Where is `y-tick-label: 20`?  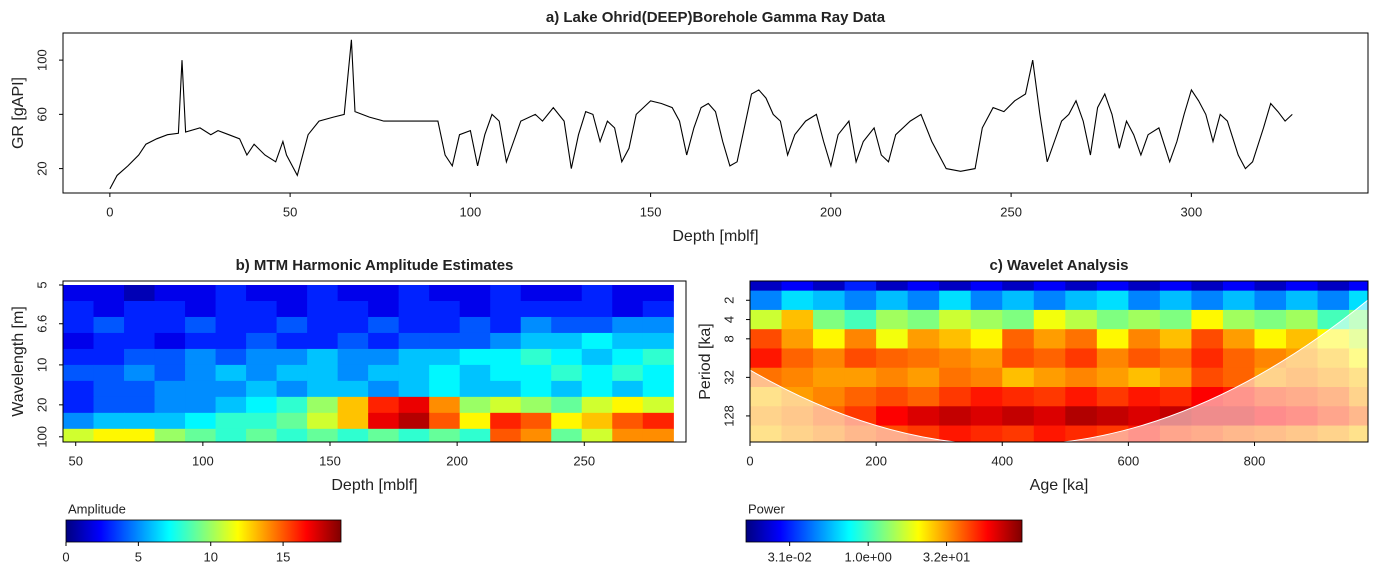 y-tick-label: 20 is located at coordinates (41, 168).